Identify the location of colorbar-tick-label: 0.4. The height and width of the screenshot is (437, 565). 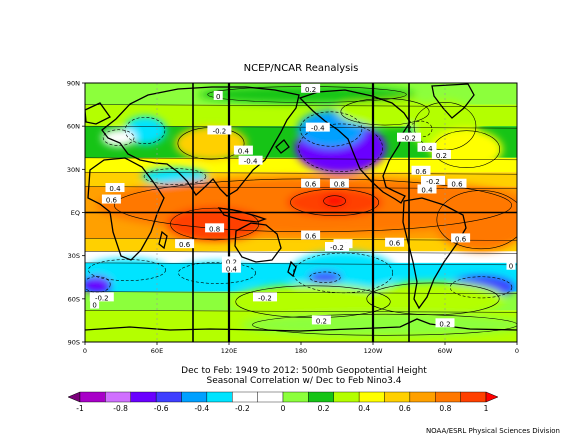
(364, 408).